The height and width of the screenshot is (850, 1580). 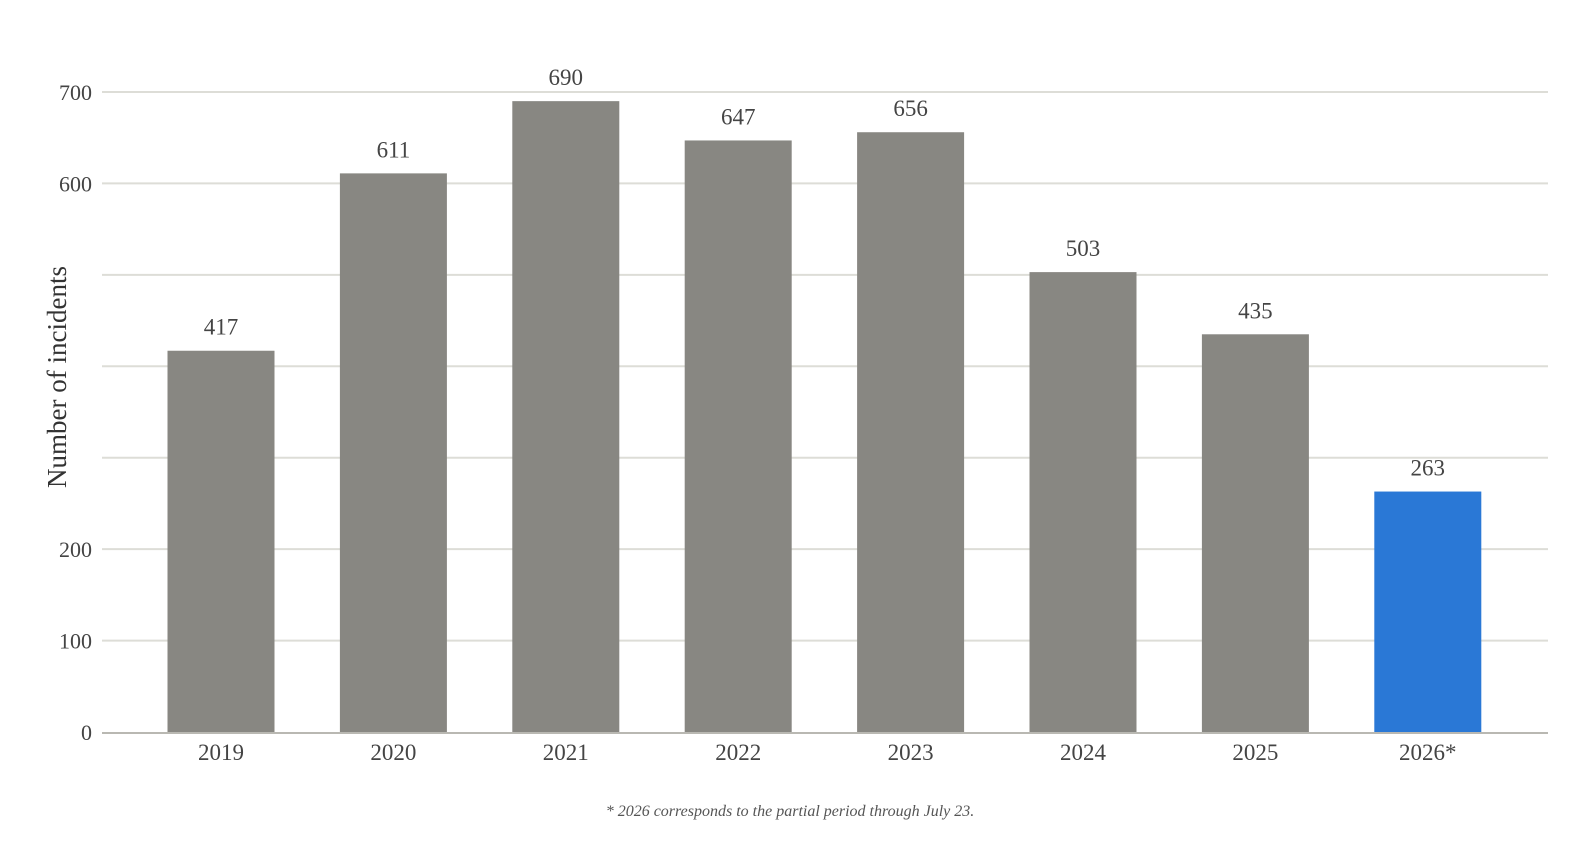 I want to click on x-tick-label: 2022, so click(x=738, y=752).